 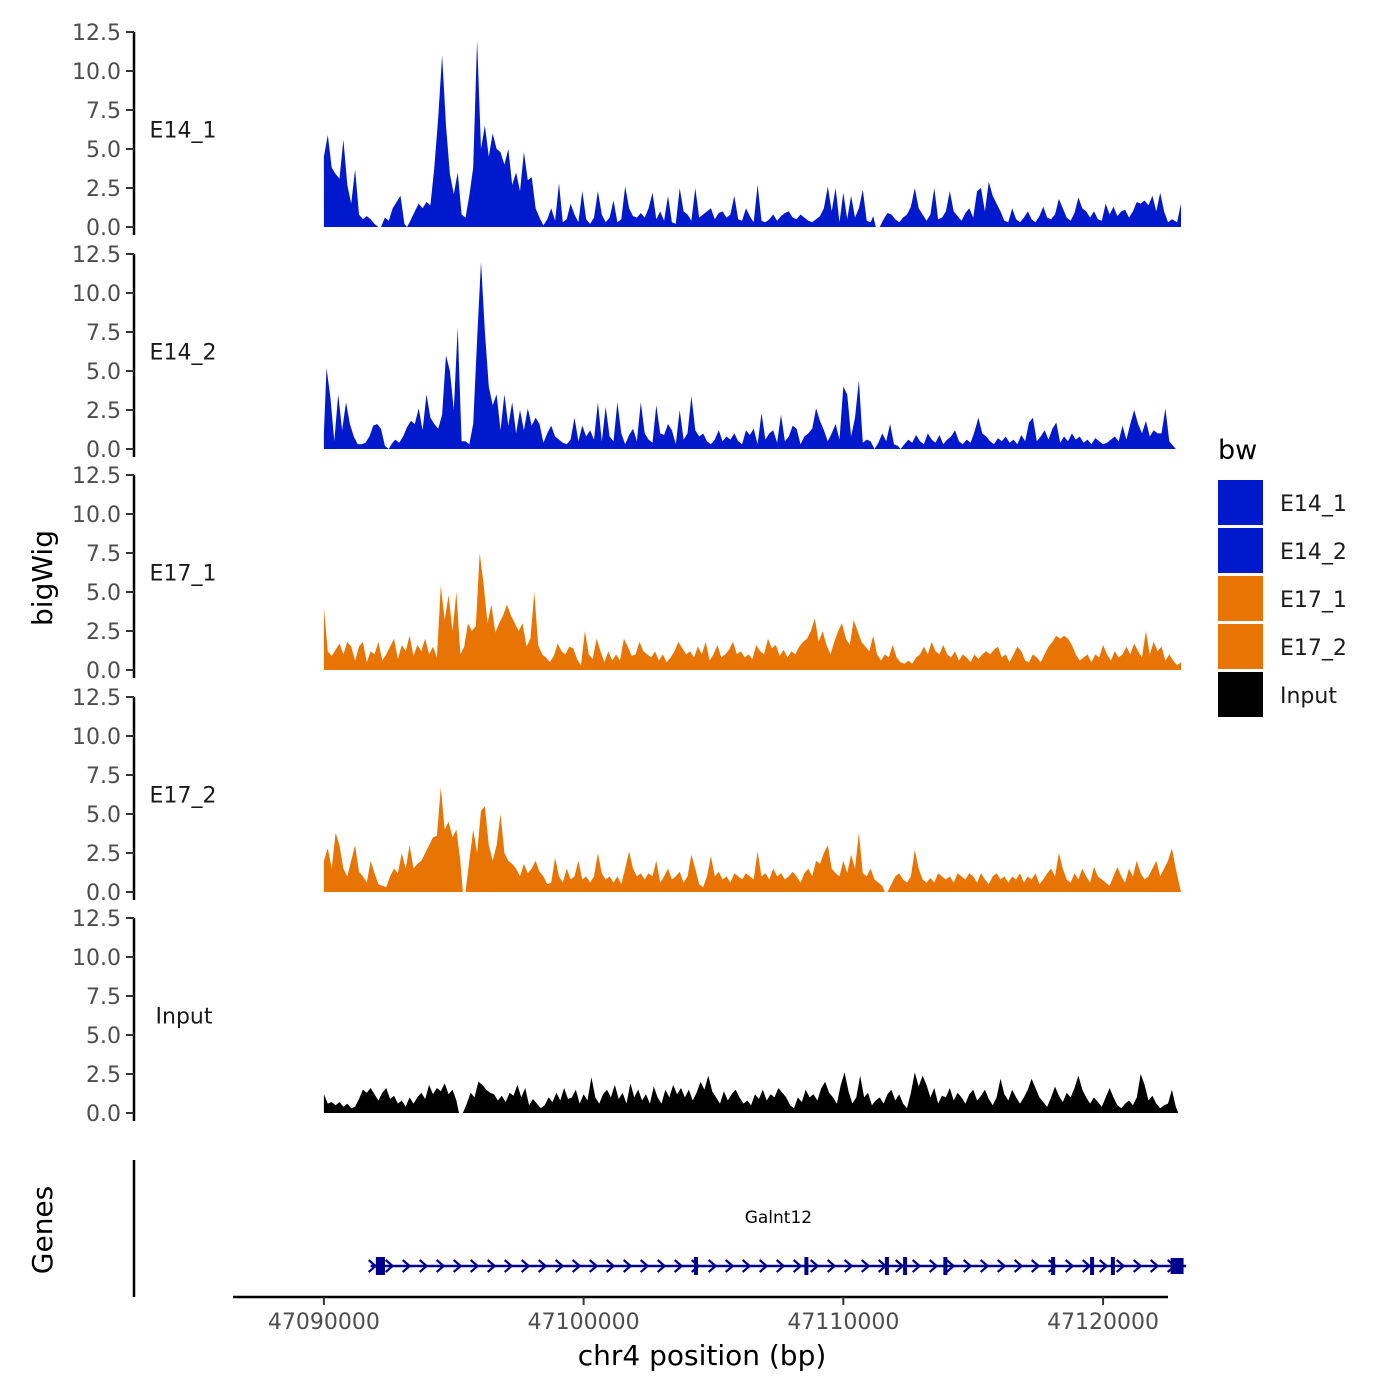 I want to click on legend-label: E17_2, so click(x=1313, y=648).